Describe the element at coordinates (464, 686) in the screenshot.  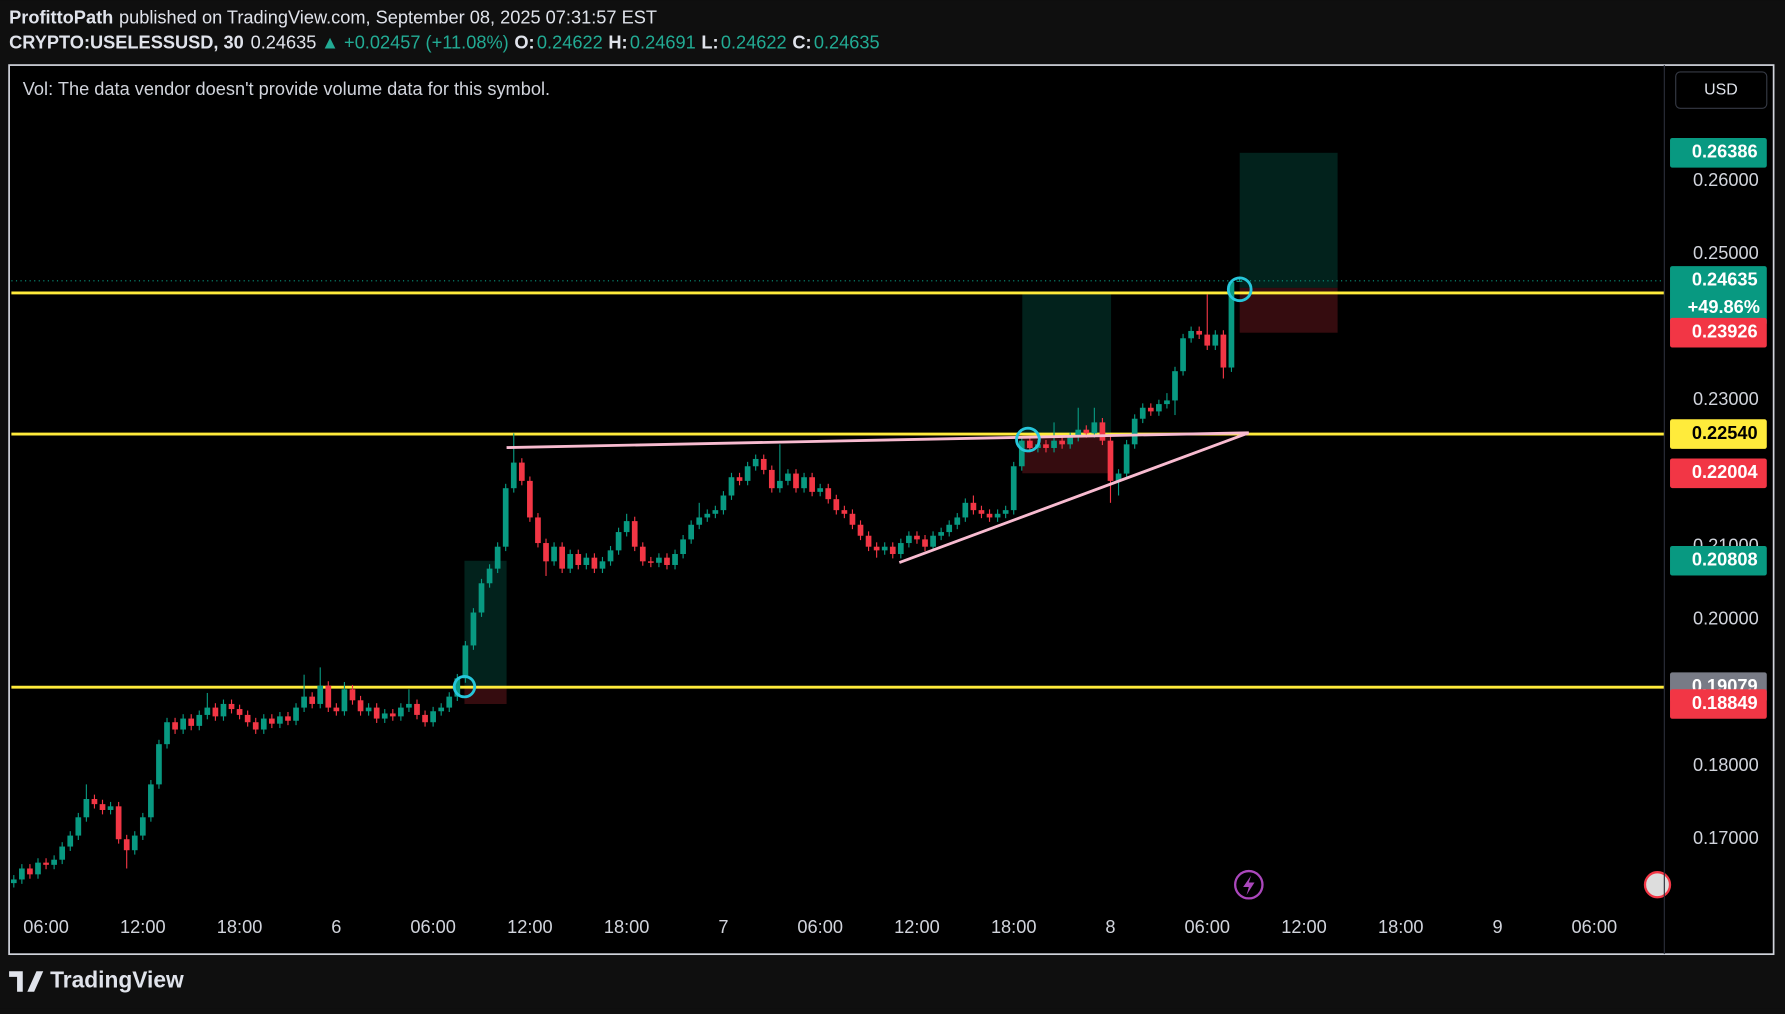
I see `marker-circle` at that location.